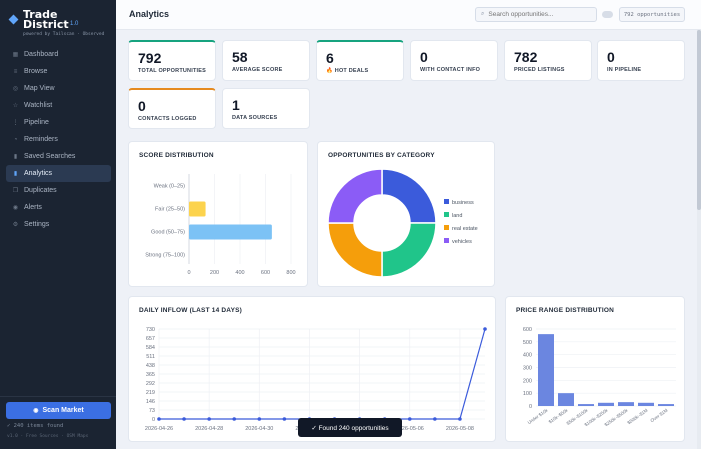 The image size is (701, 449). Describe the element at coordinates (381, 155) in the screenshot. I see `category-title: OPPORTUNITIES BY CATEGORY` at that location.